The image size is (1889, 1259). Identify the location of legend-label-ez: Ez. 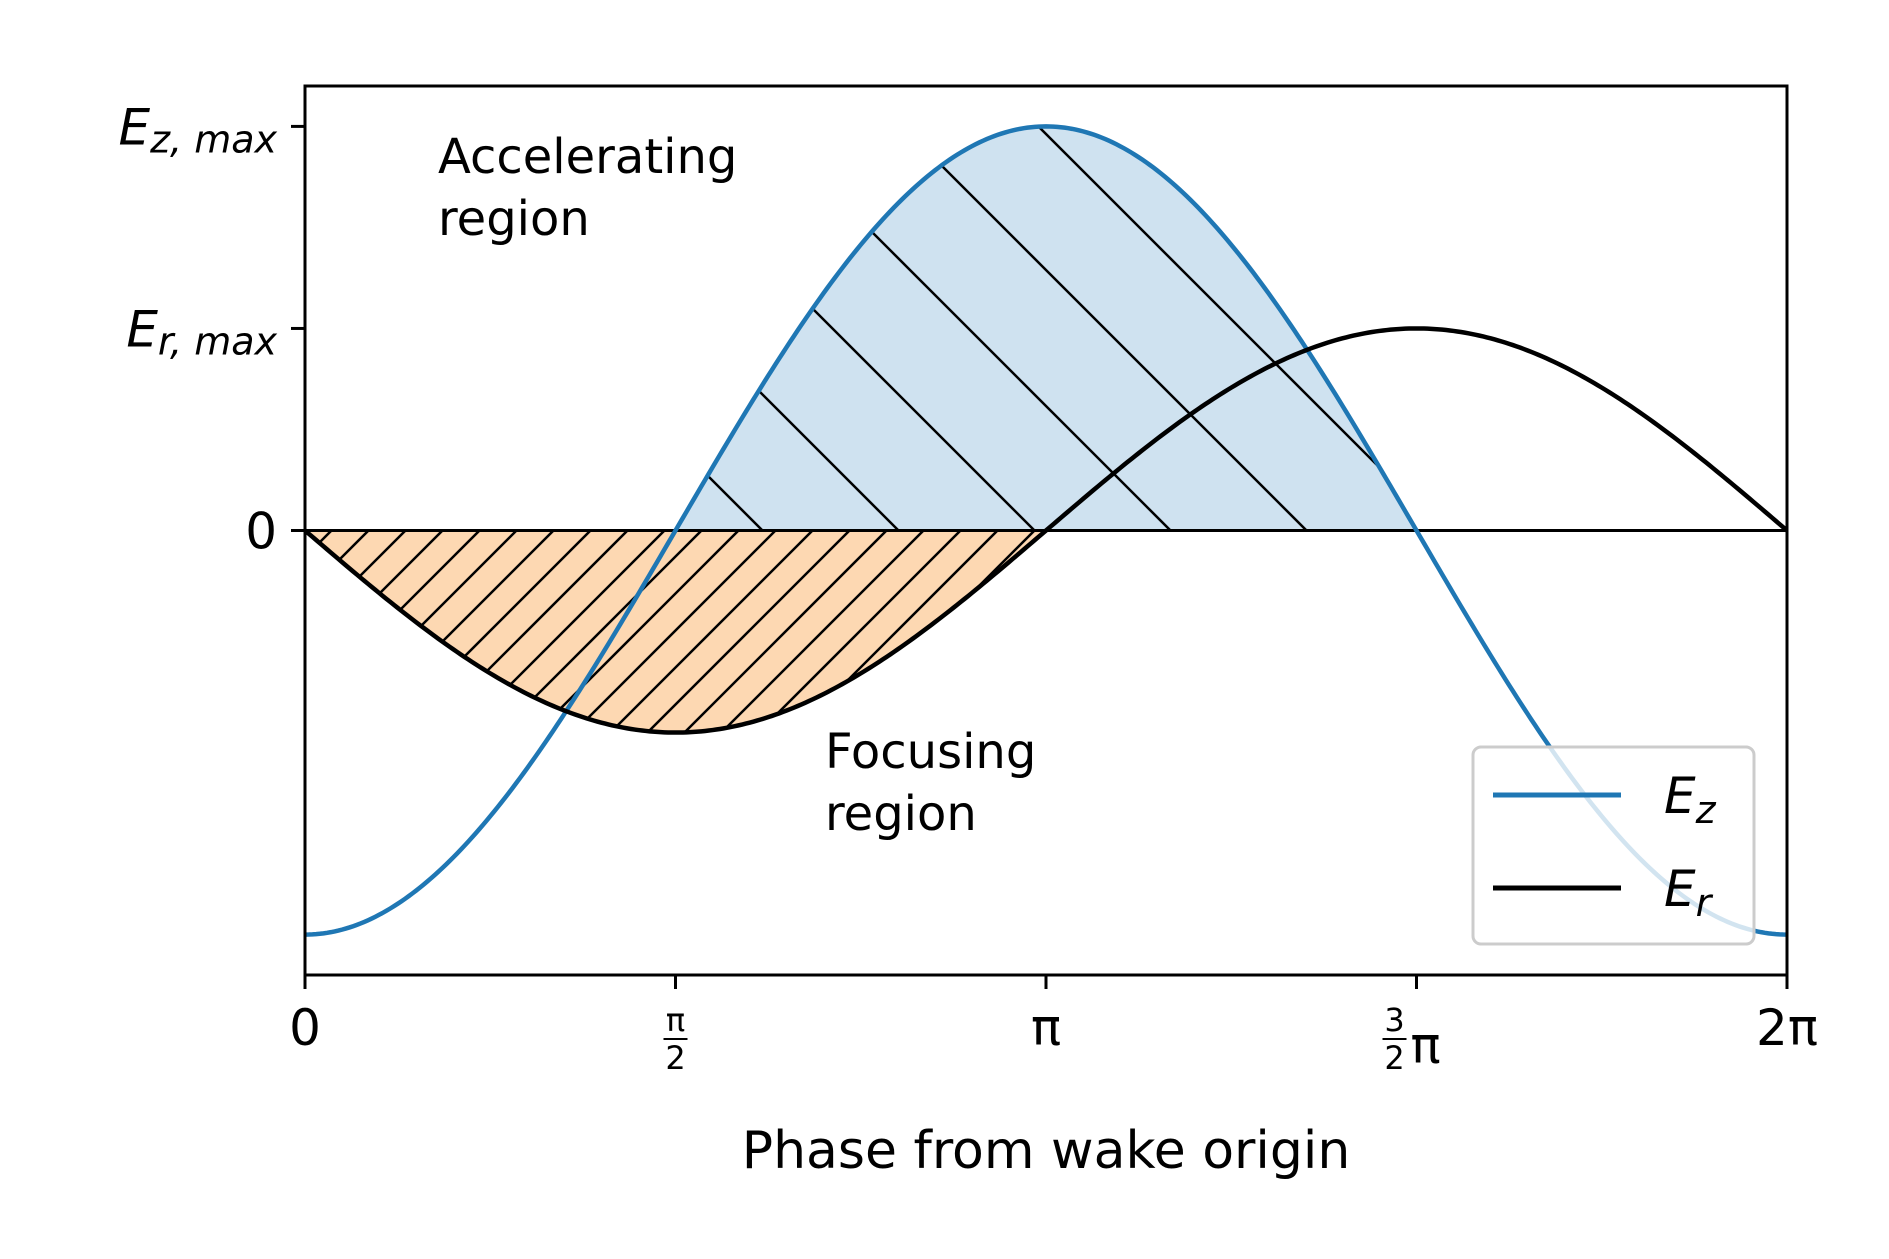
(1690, 799).